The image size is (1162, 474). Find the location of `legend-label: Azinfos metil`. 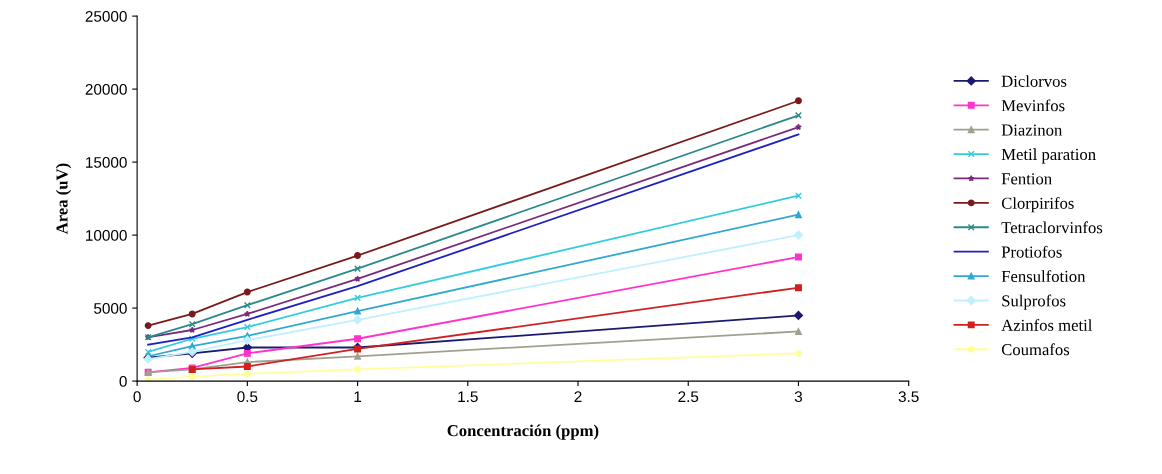

legend-label: Azinfos metil is located at coordinates (1047, 324).